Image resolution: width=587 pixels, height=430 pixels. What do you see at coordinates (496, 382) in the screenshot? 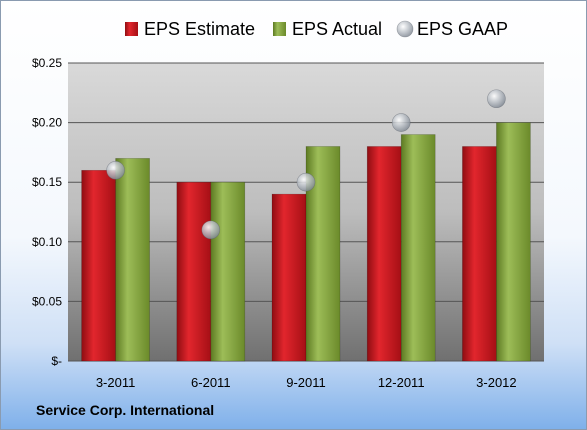
I see `x-category-label: 3-2012` at bounding box center [496, 382].